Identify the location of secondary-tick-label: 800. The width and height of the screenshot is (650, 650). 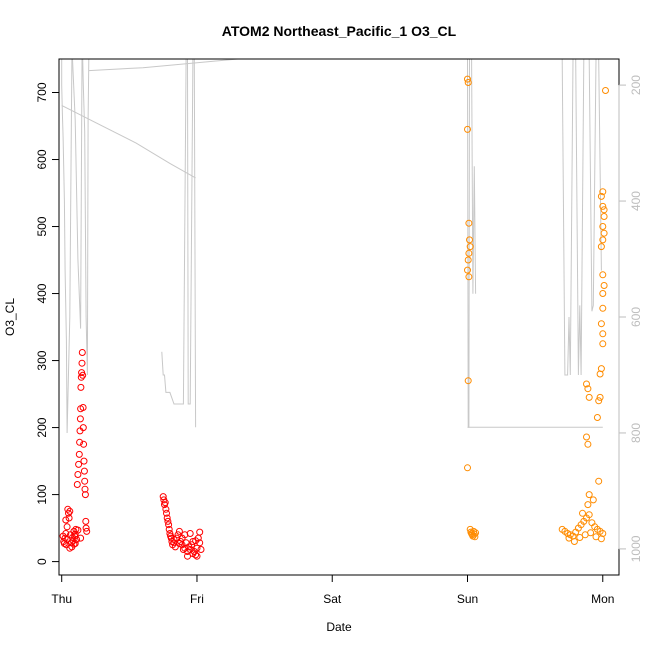
(636, 433).